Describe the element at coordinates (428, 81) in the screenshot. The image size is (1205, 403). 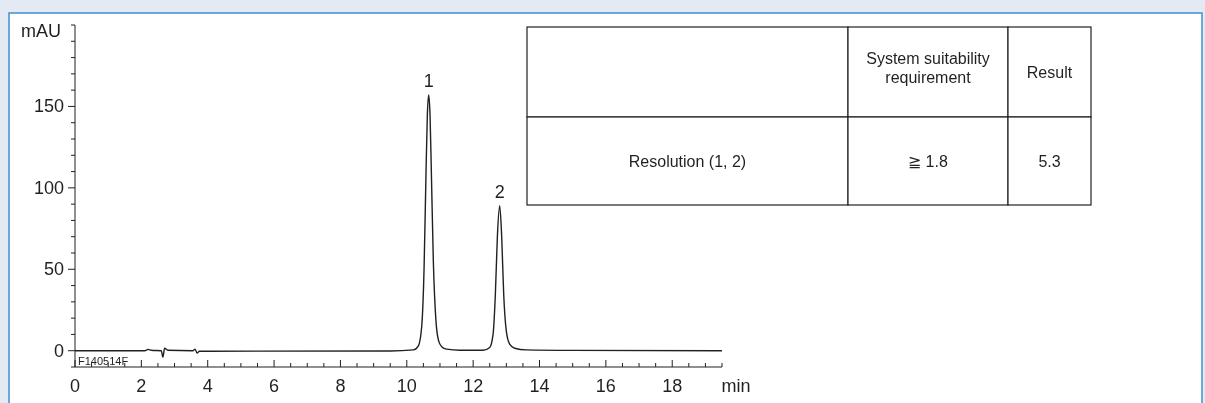
I see `annotation: 1` at that location.